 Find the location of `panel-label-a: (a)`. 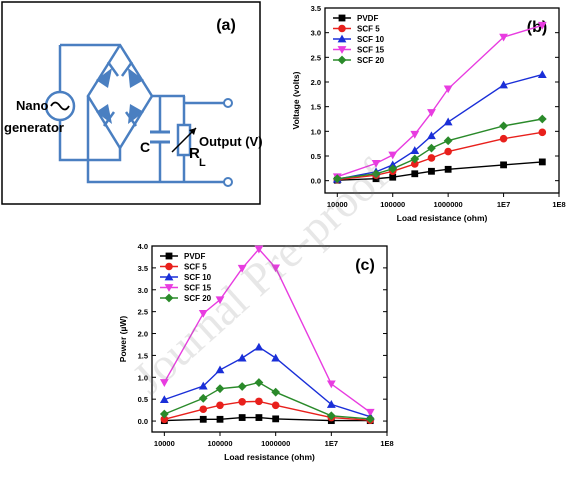

panel-label-a: (a) is located at coordinates (226, 25).